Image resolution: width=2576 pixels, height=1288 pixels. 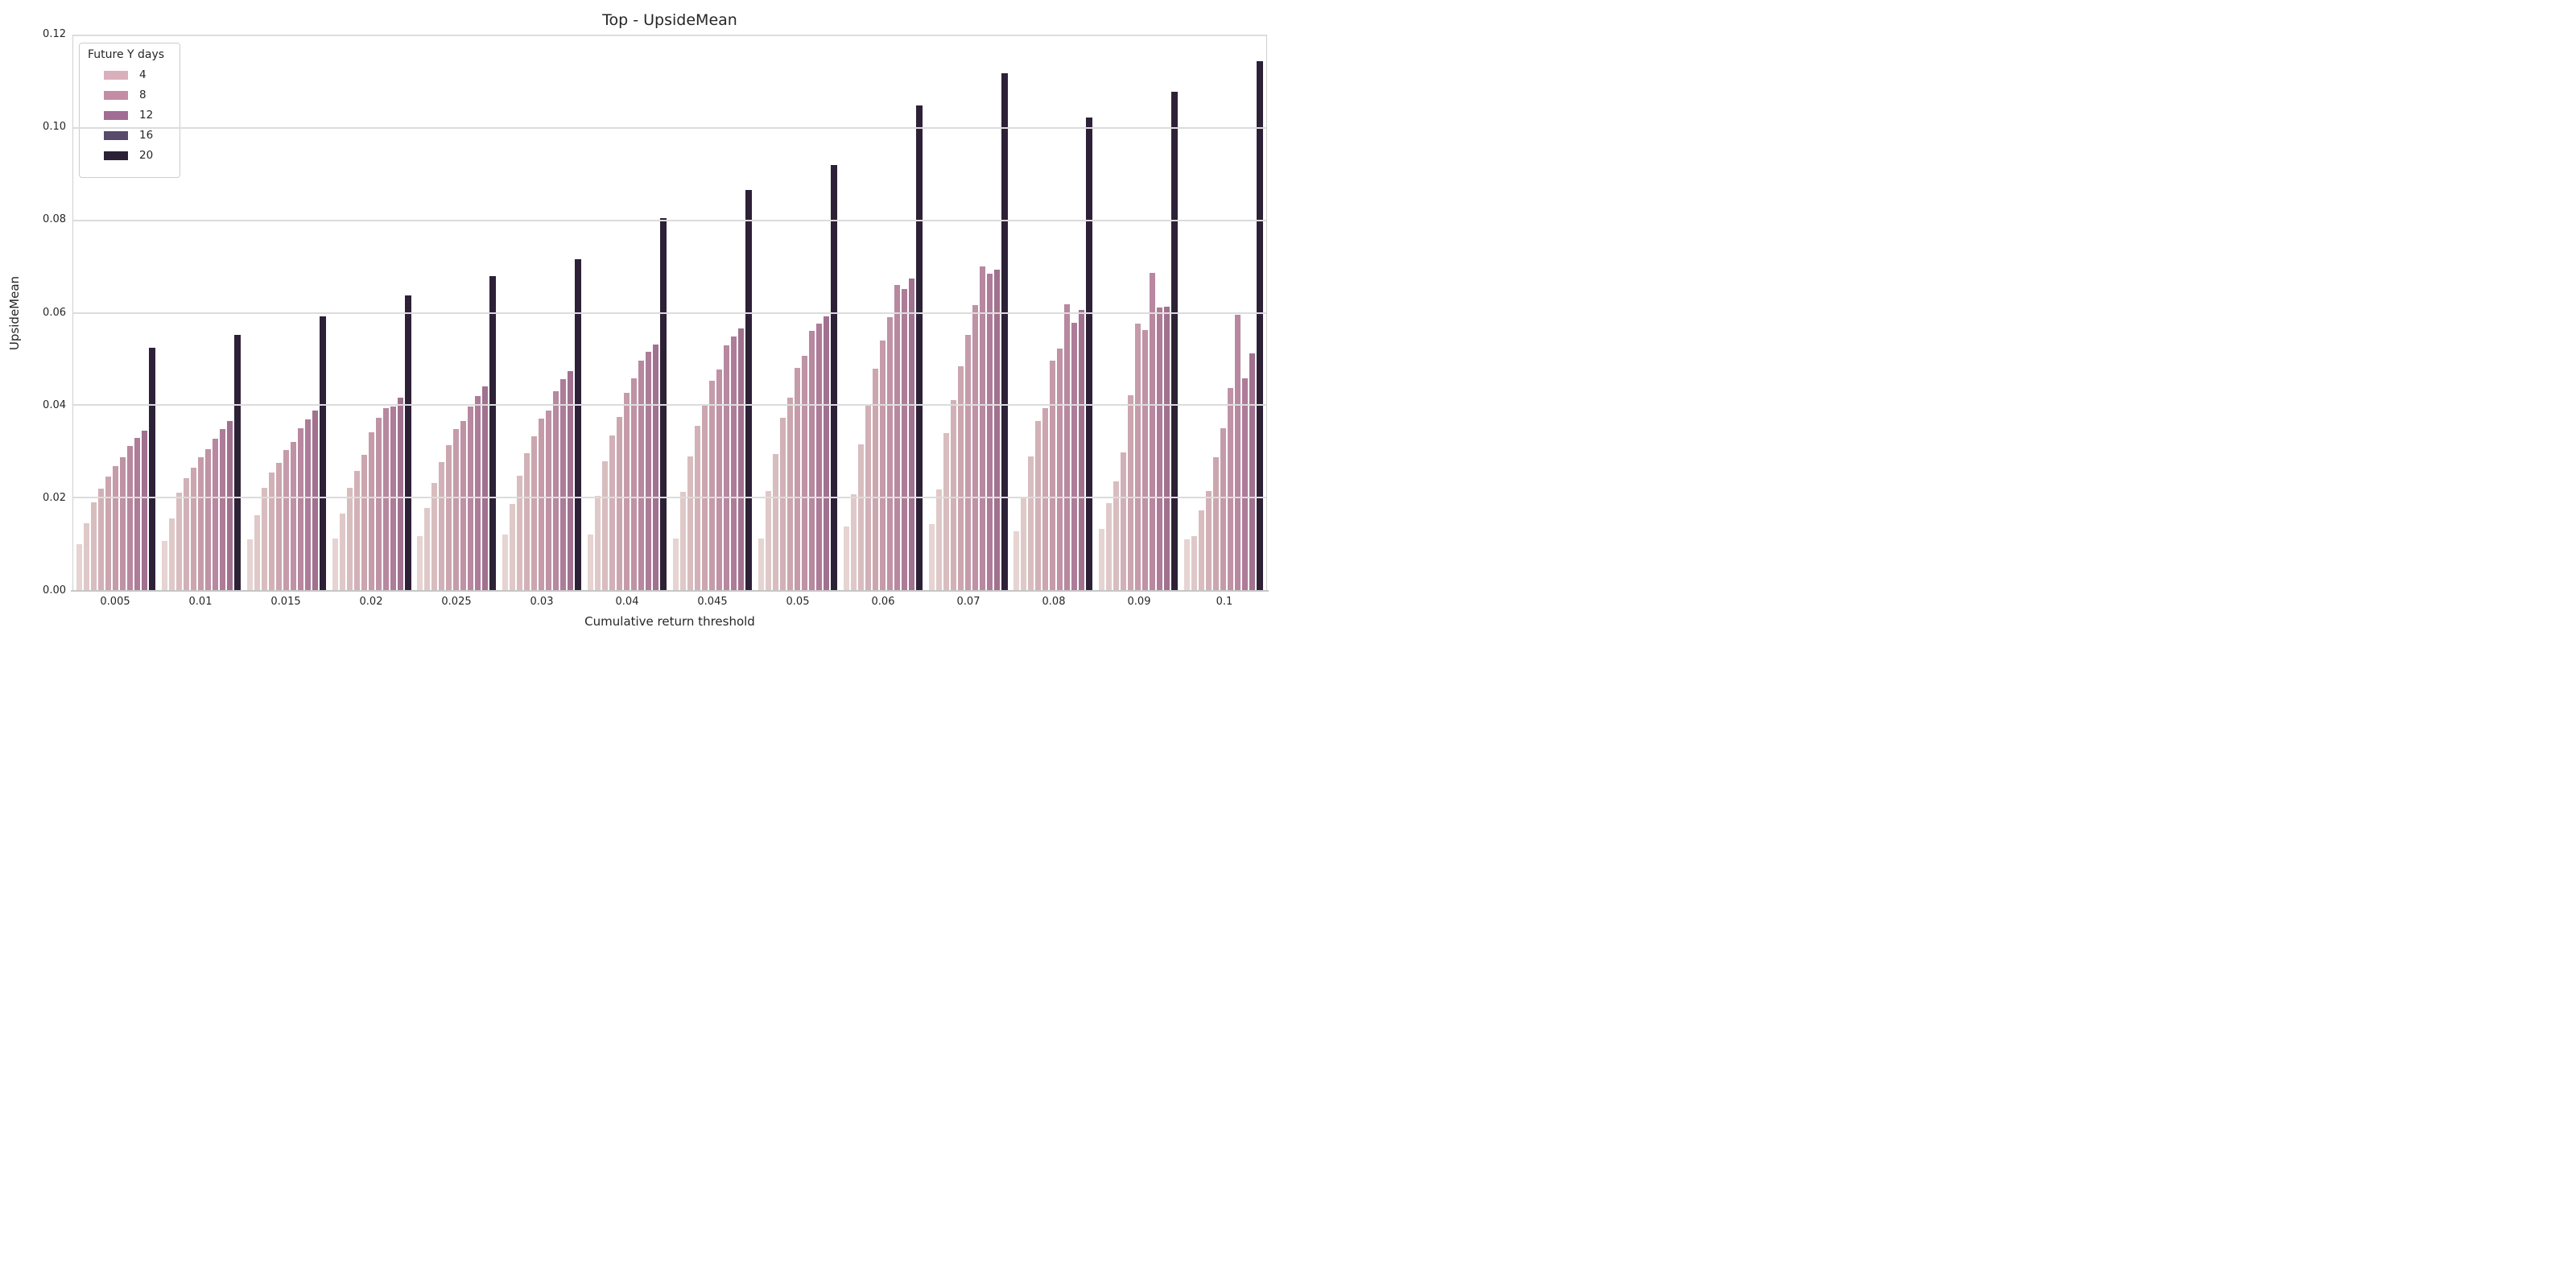 What do you see at coordinates (126, 54) in the screenshot?
I see `legend-title: Future Y days` at bounding box center [126, 54].